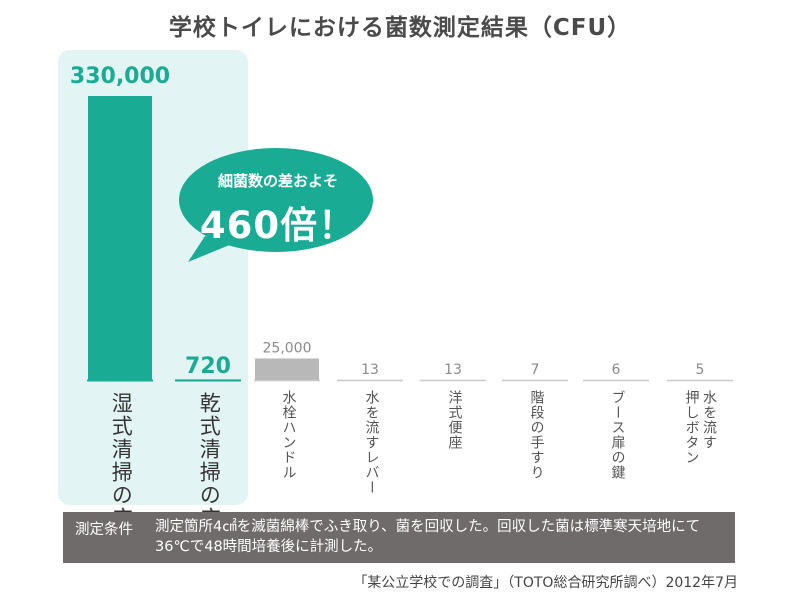 Image resolution: width=800 pixels, height=600 pixels. Describe the element at coordinates (278, 225) in the screenshot. I see `callout-line2: 460倍！` at that location.